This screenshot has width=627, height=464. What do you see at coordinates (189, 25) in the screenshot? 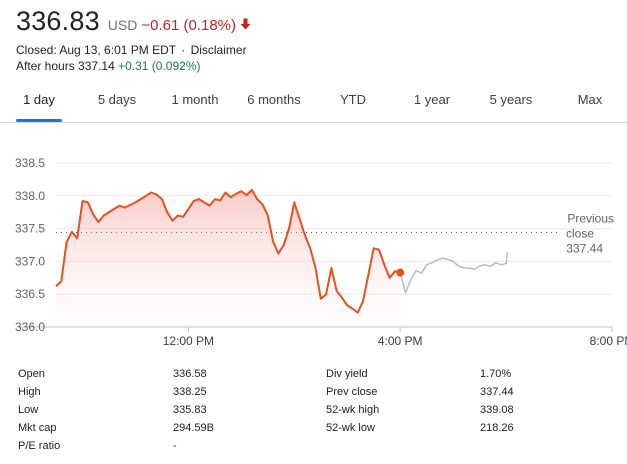
I see `price-change: −0.61 (0.18%)` at bounding box center [189, 25].